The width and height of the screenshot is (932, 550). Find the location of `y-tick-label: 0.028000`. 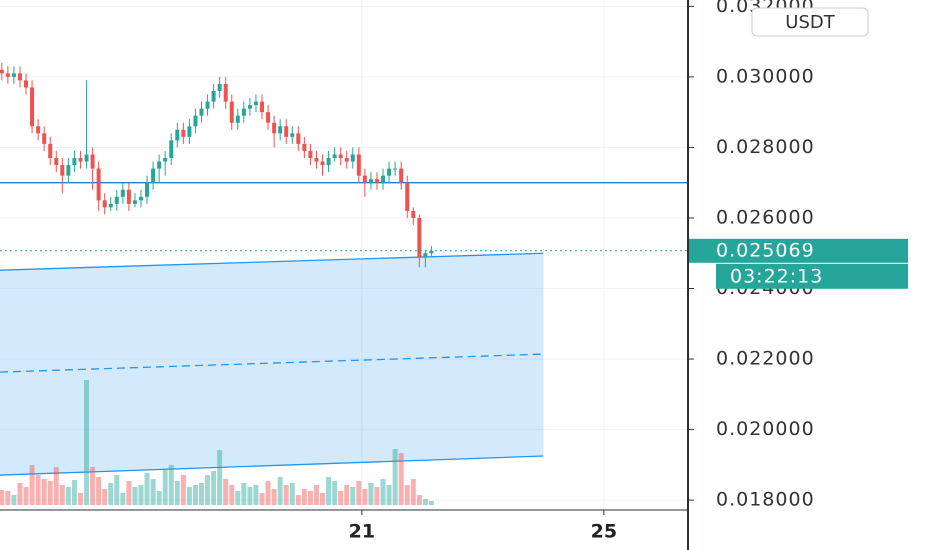

y-tick-label: 0.028000 is located at coordinates (765, 147).